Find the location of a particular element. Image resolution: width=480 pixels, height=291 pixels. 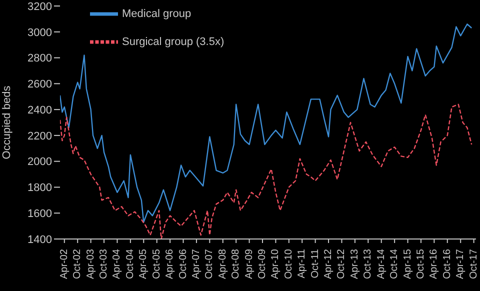

x-tick-label: Oct-11 is located at coordinates (315, 263).